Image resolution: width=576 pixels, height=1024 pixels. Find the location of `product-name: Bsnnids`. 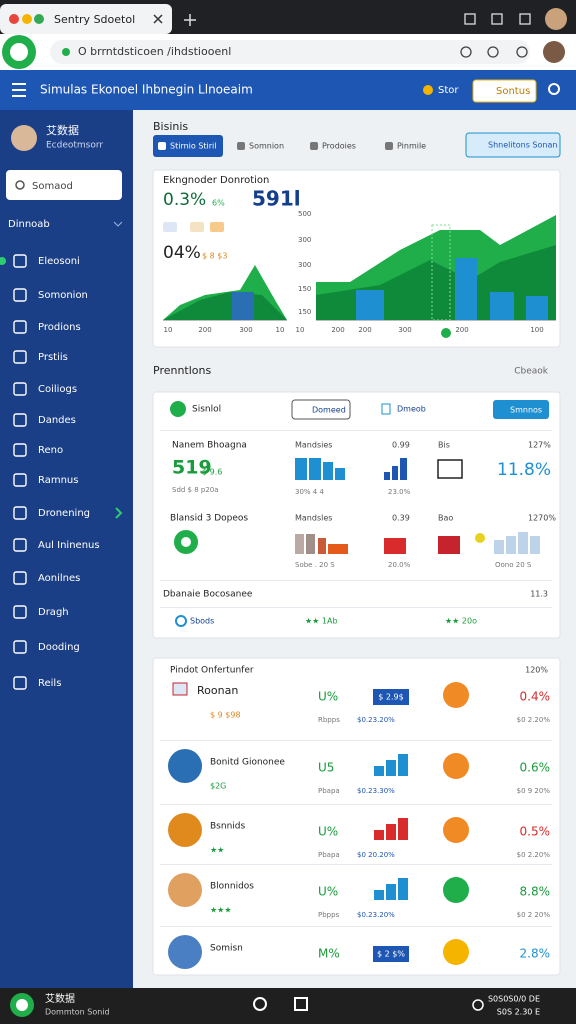

product-name: Bsnnids is located at coordinates (227, 827).